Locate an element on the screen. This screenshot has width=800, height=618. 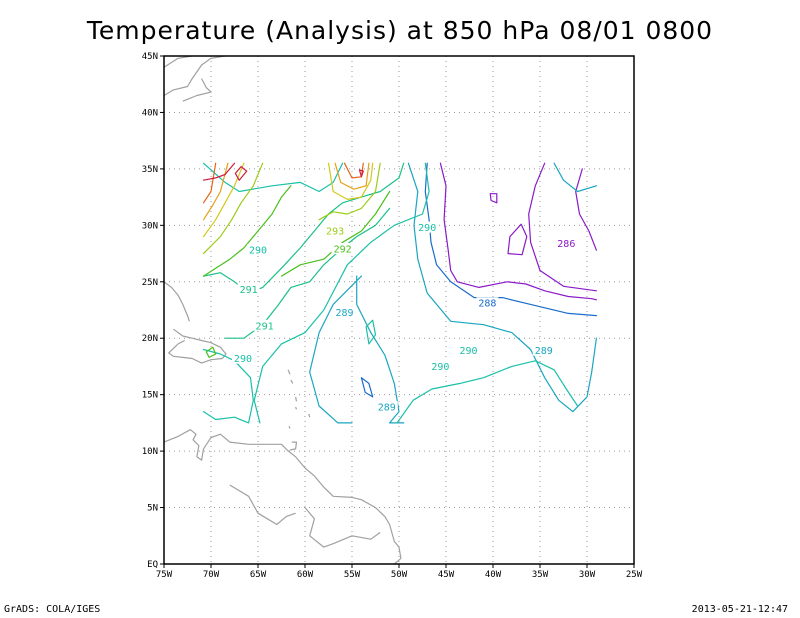
longitude-axis: 75W 70W 65W 60W 55W 50W 45W 40W 35W 30W 25W is located at coordinates (399, 572).